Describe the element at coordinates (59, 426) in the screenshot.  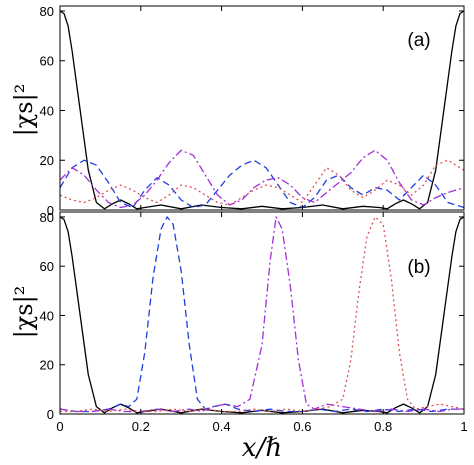
I see `x-tick-label: 0` at that location.